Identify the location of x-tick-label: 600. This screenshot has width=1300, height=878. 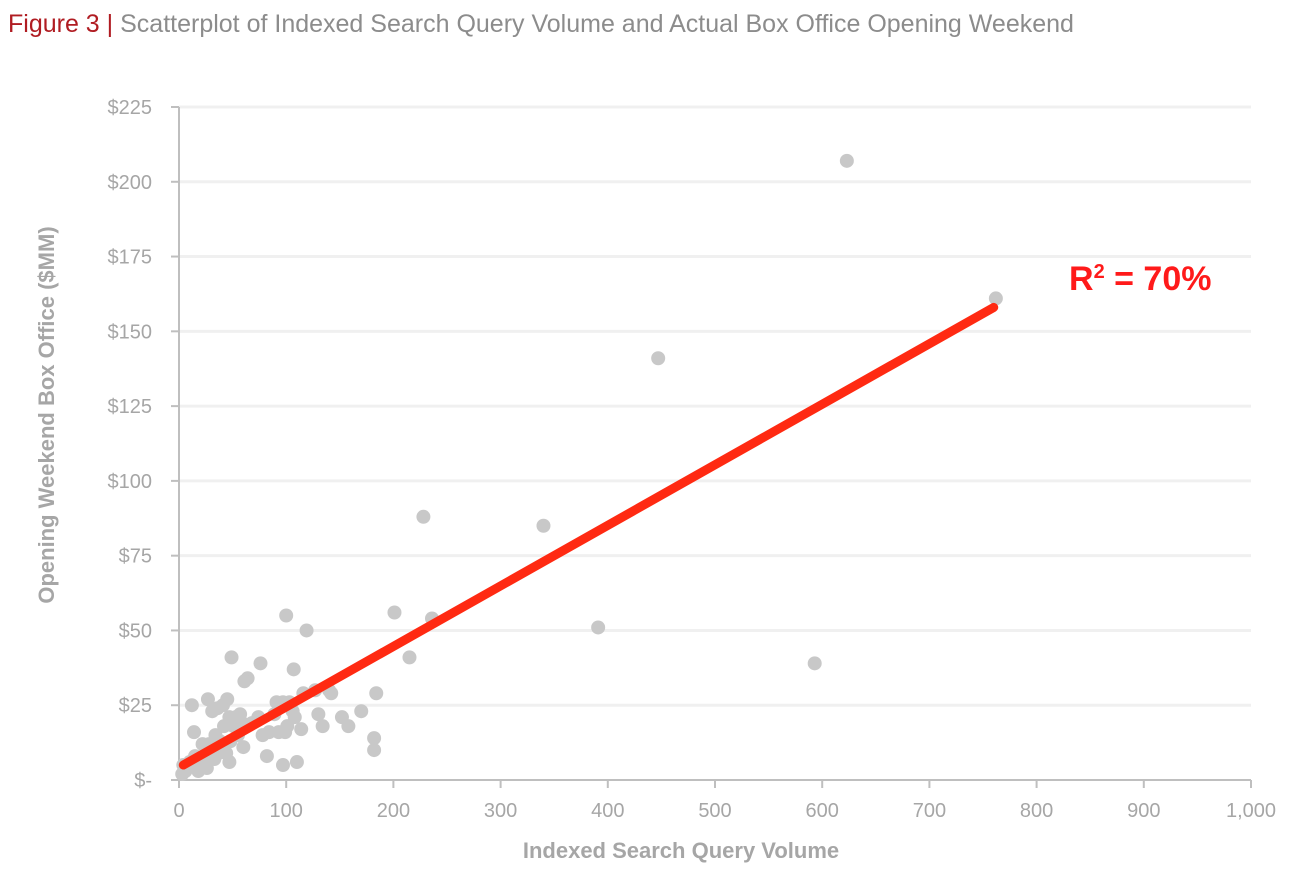
(822, 811).